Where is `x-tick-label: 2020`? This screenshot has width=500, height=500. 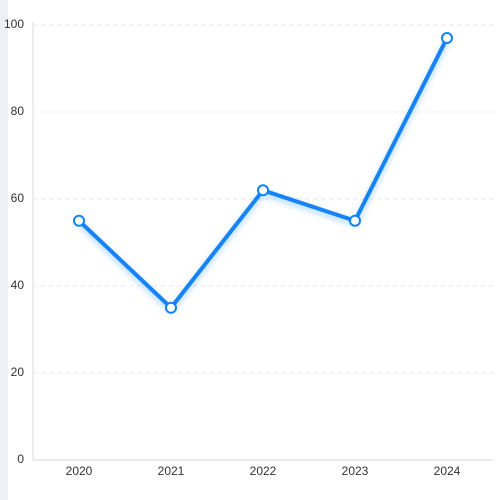
x-tick-label: 2020 is located at coordinates (79, 471).